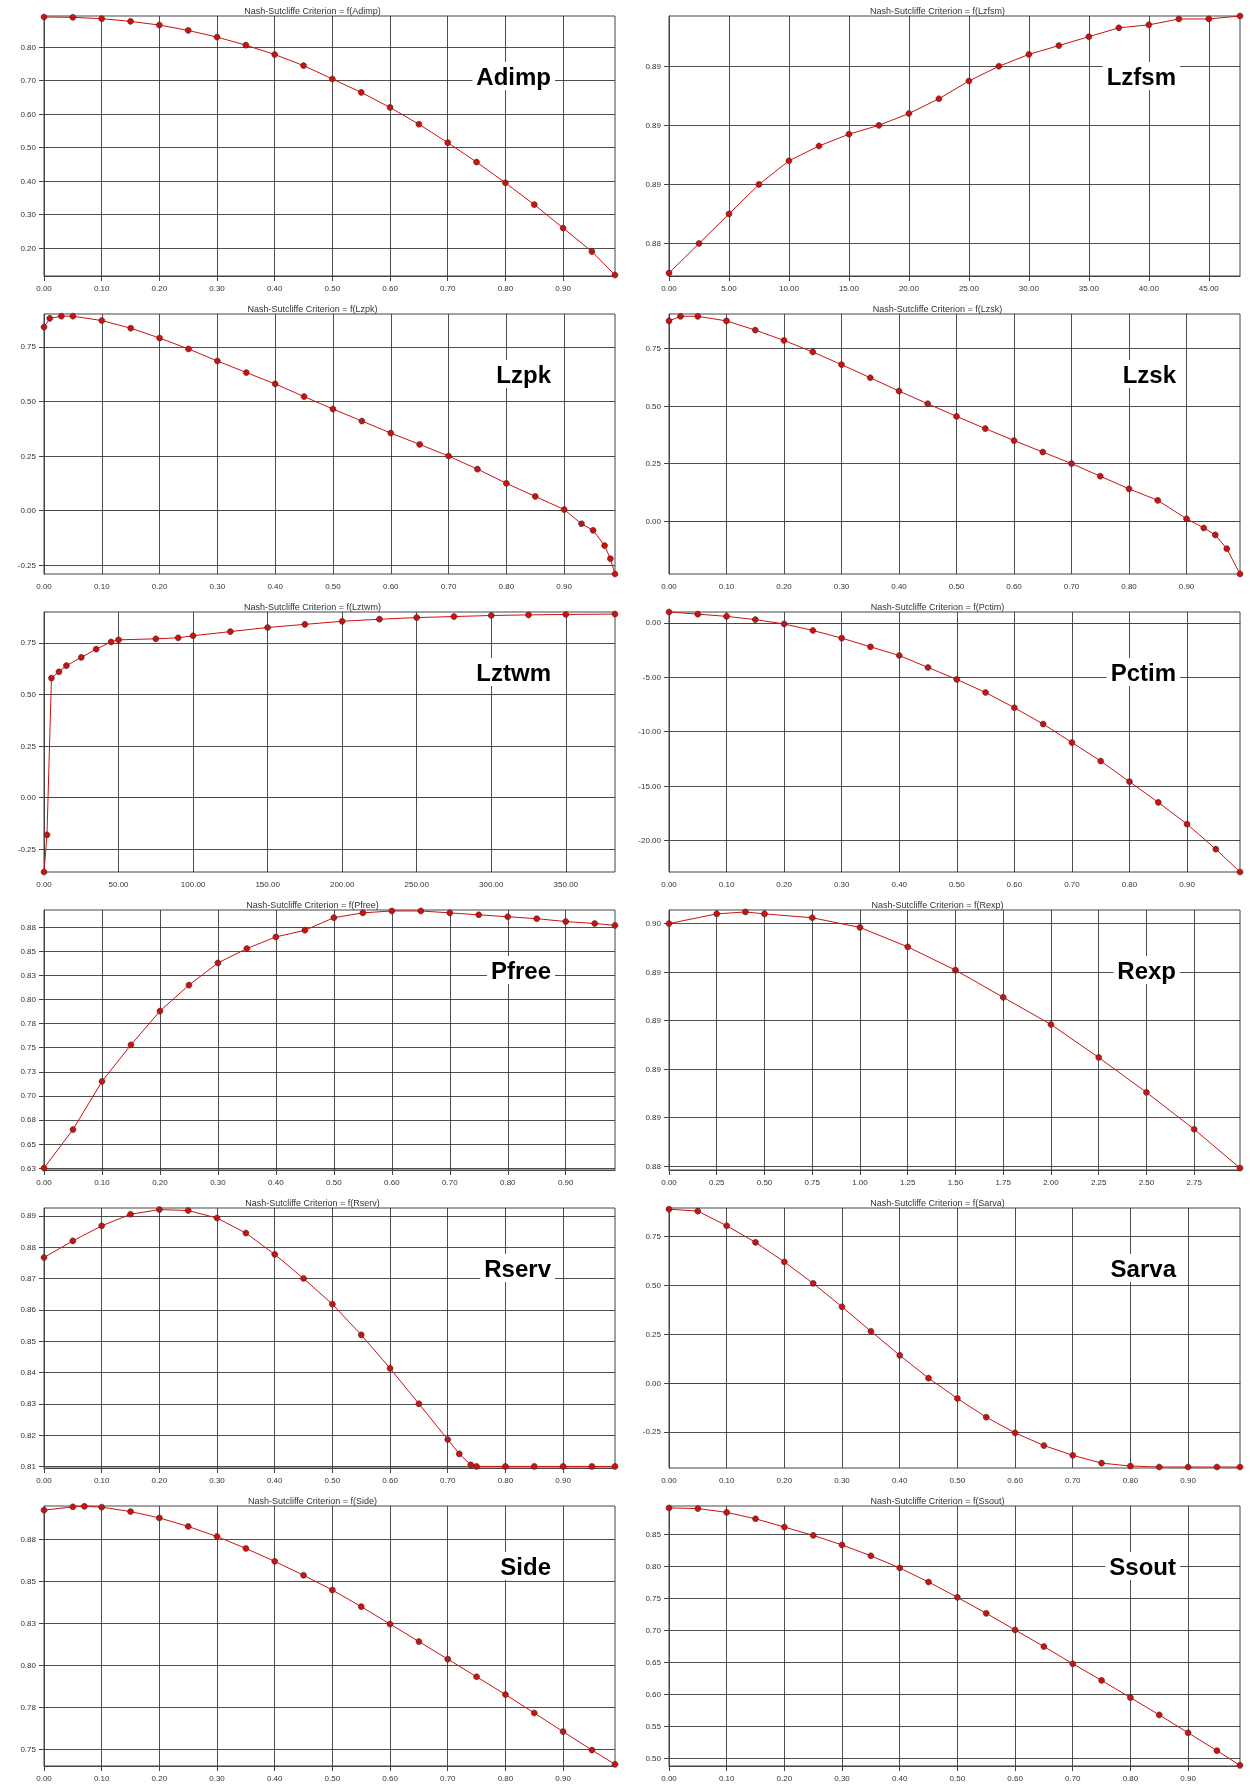  What do you see at coordinates (28, 695) in the screenshot?
I see `y-tick-label: 0.50` at bounding box center [28, 695].